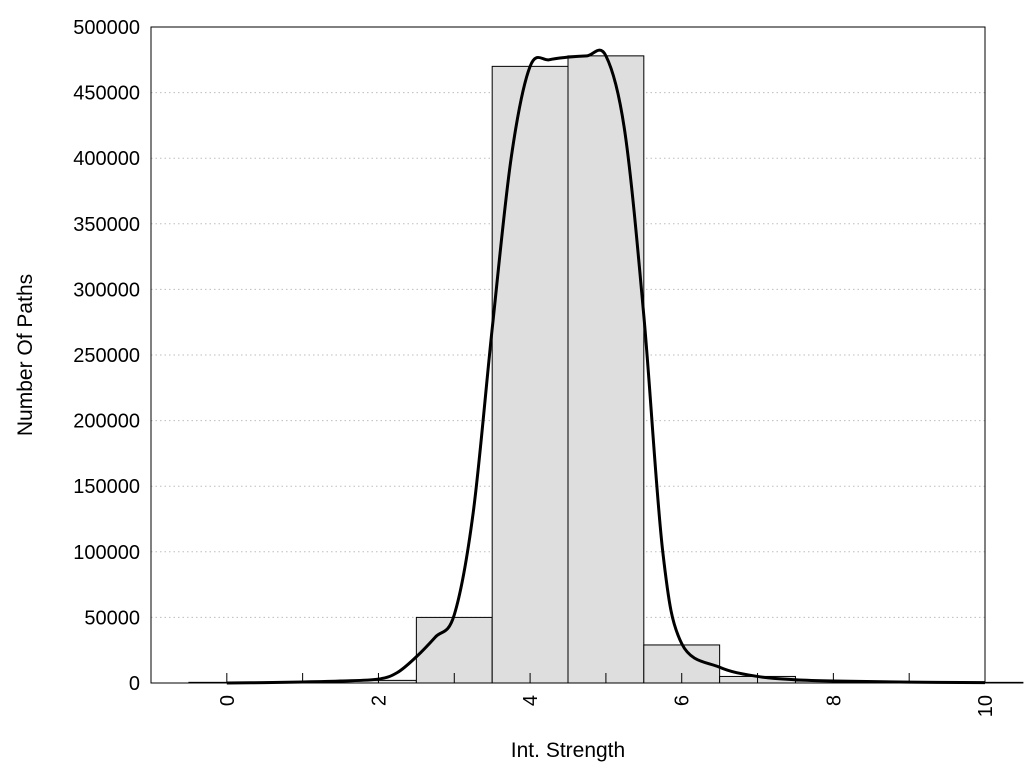 This screenshot has height=768, width=1024. Describe the element at coordinates (228, 700) in the screenshot. I see `x-tick-label: 0` at that location.